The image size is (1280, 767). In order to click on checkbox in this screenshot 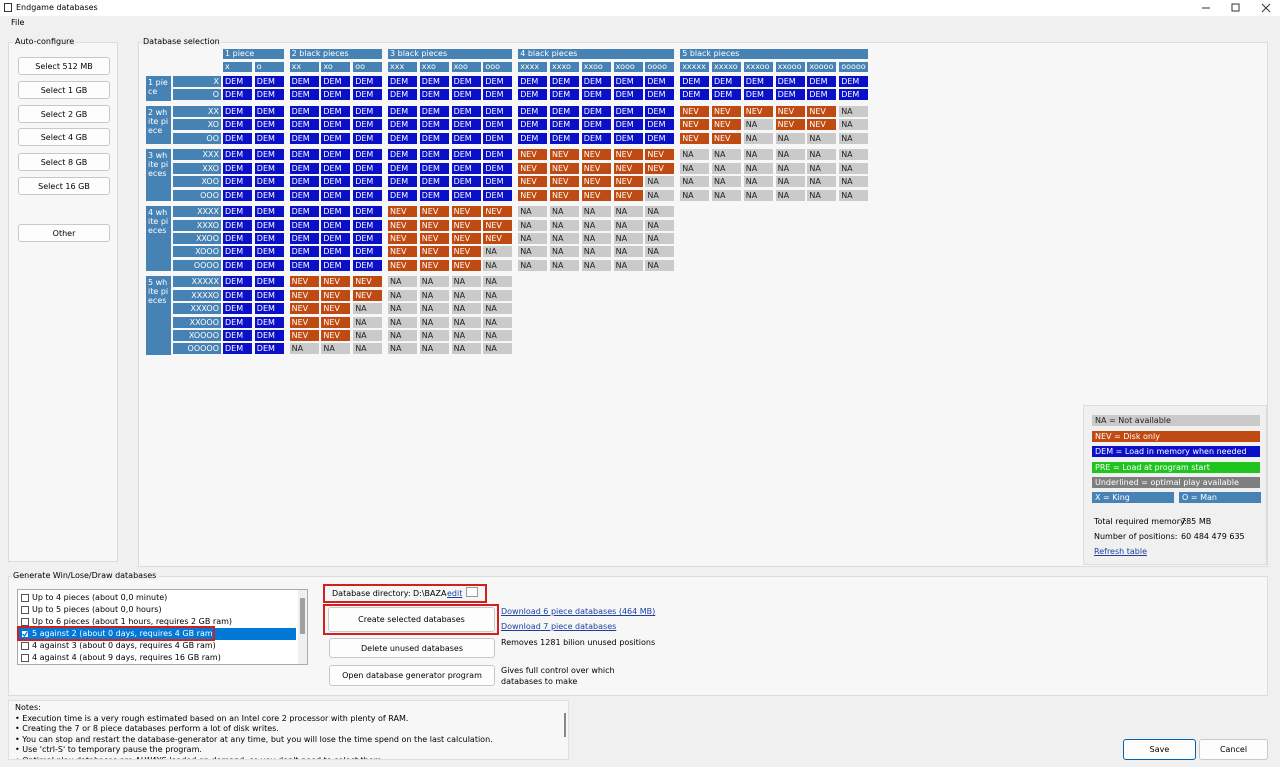, I will do `click(25, 609)`.